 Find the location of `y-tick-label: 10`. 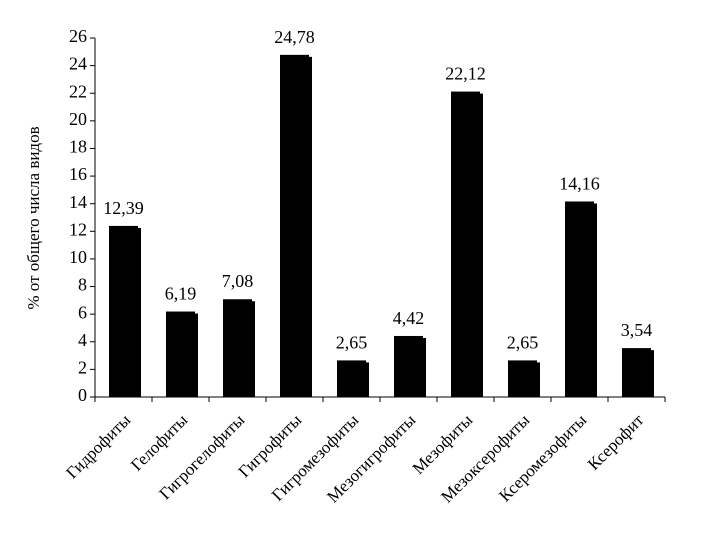

y-tick-label: 10 is located at coordinates (78, 257).